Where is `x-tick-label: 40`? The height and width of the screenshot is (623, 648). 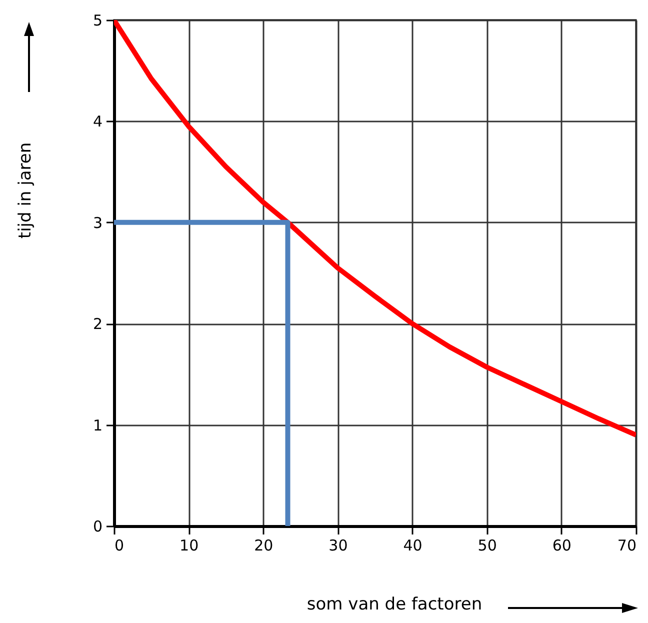 x-tick-label: 40 is located at coordinates (412, 545).